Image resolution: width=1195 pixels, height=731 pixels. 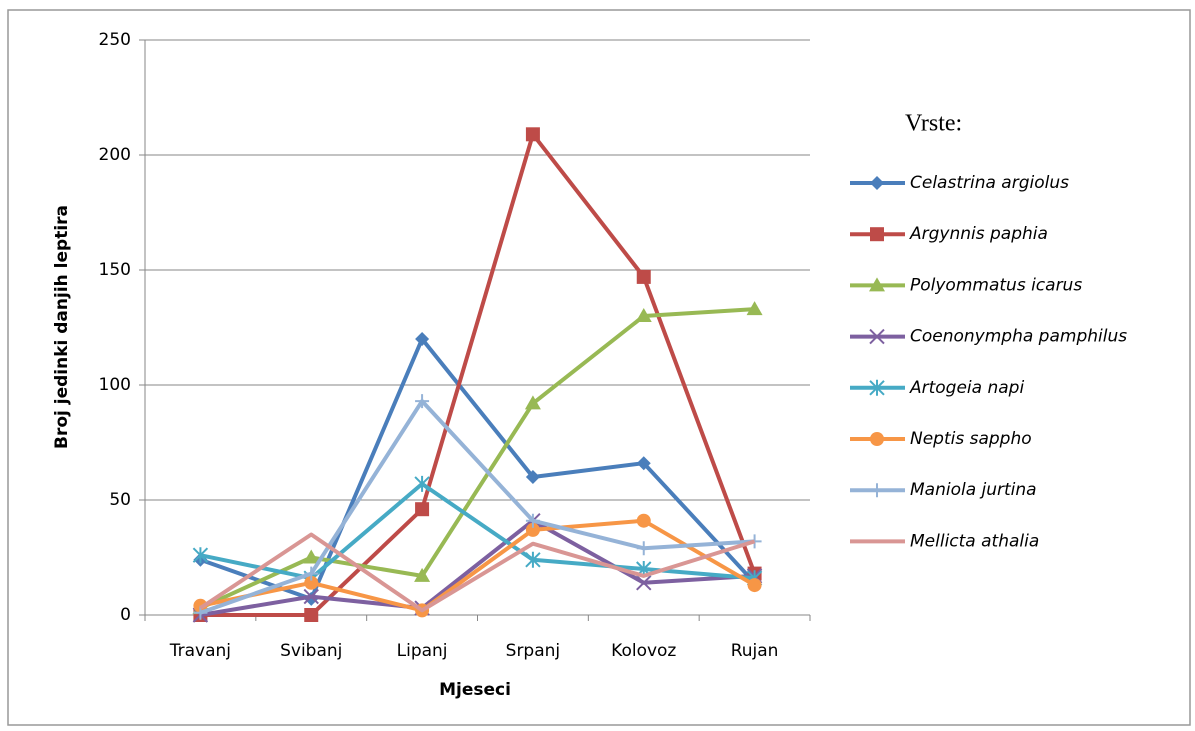 I want to click on x-tick-label: Svibanj, so click(x=311, y=651).